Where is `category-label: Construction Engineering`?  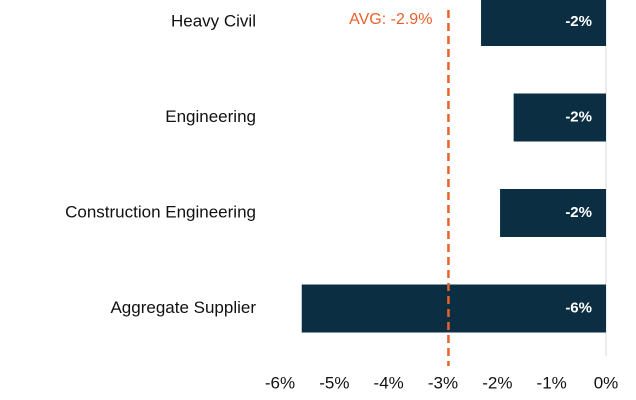
category-label: Construction Engineering is located at coordinates (160, 211).